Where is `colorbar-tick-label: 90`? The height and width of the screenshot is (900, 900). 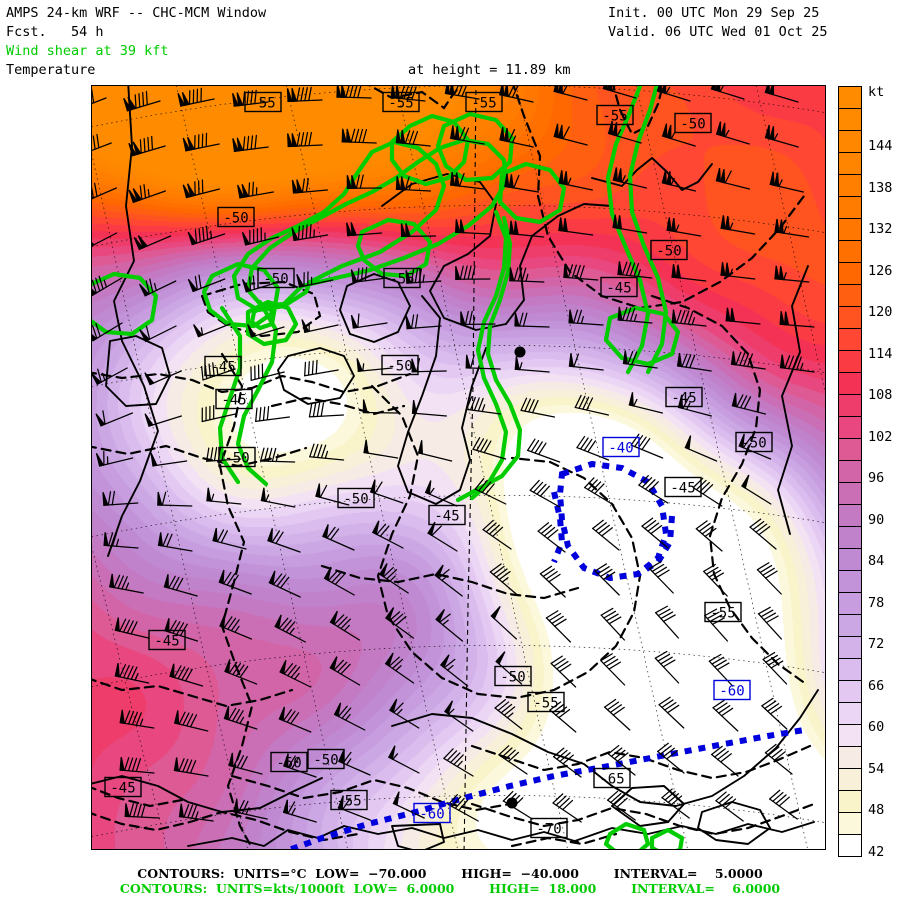
colorbar-tick-label: 90 is located at coordinates (876, 519).